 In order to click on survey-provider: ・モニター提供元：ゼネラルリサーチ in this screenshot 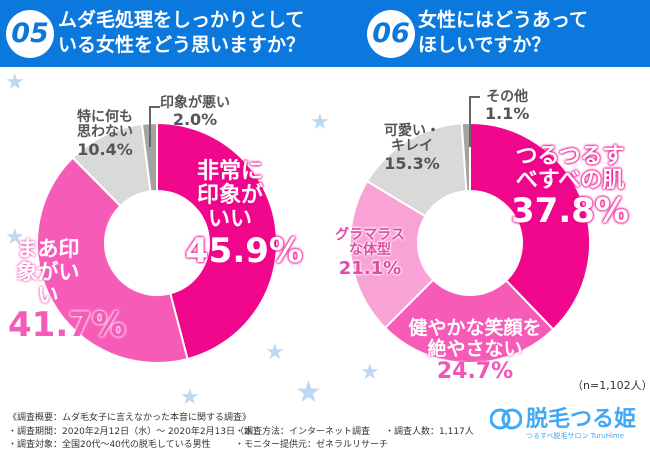, I will do `click(312, 445)`.